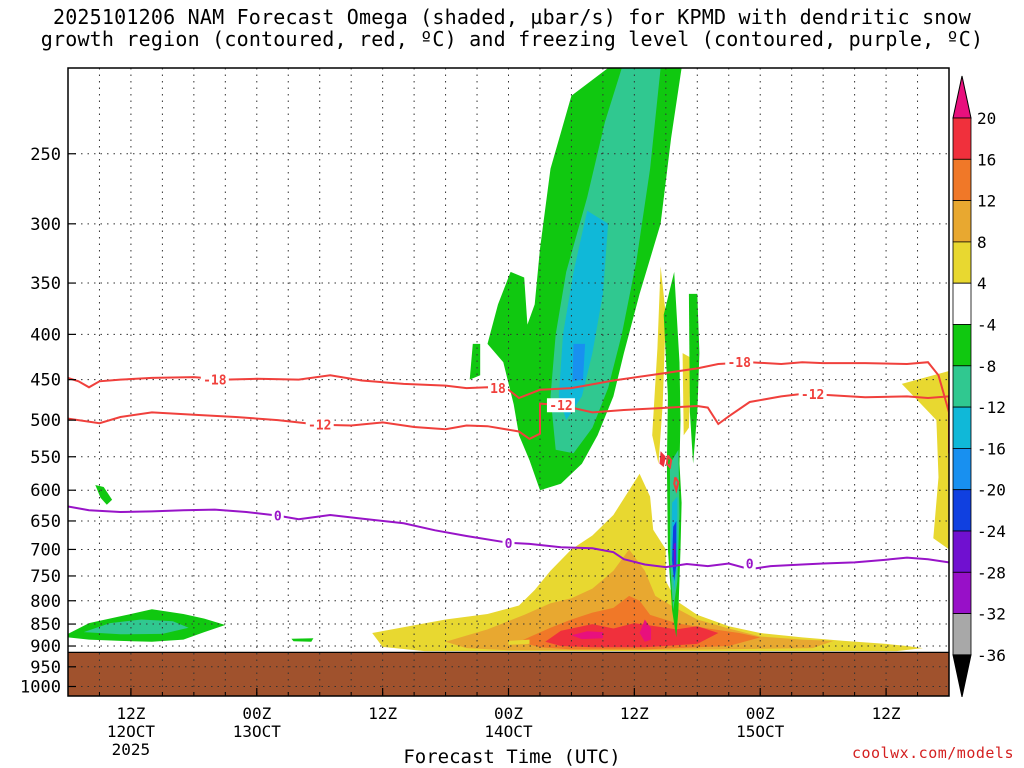  What do you see at coordinates (45, 335) in the screenshot?
I see `y-tick-label: 400` at bounding box center [45, 335].